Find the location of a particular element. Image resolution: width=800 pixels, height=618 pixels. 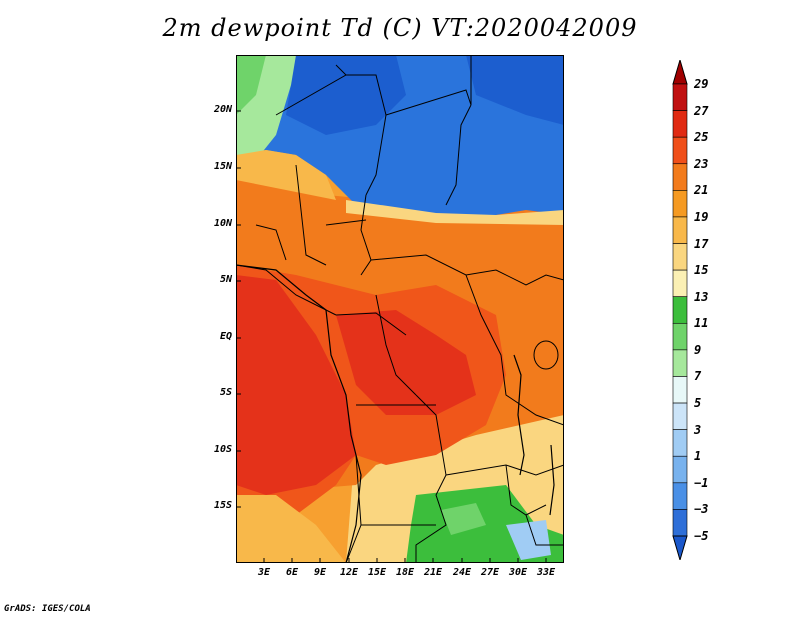

blue-patch-south is located at coordinates (528, 540).